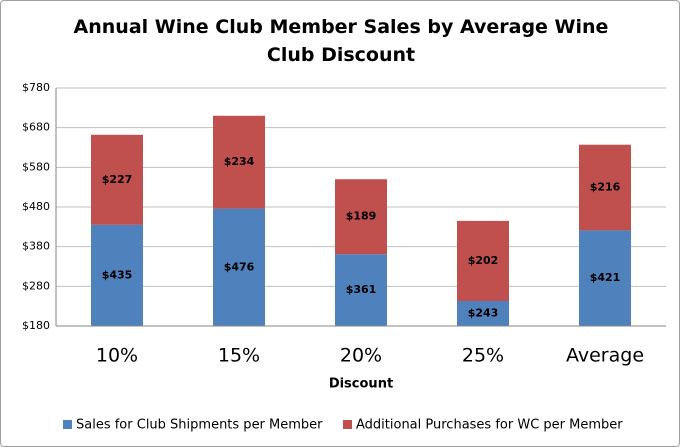 The image size is (680, 447). I want to click on data-label: $361, so click(361, 289).